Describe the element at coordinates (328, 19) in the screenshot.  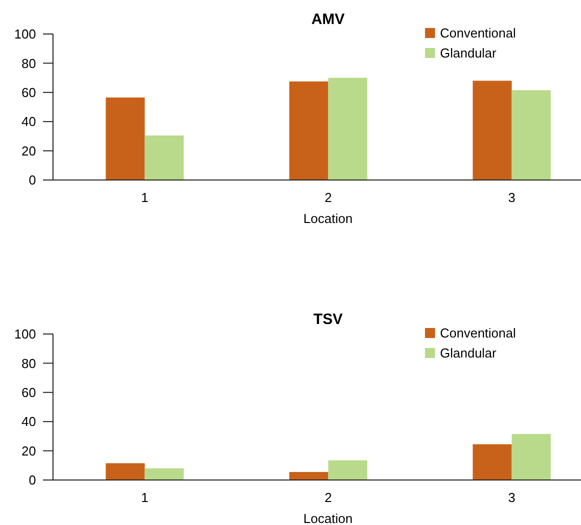
I see `chart-title: AMV` at that location.